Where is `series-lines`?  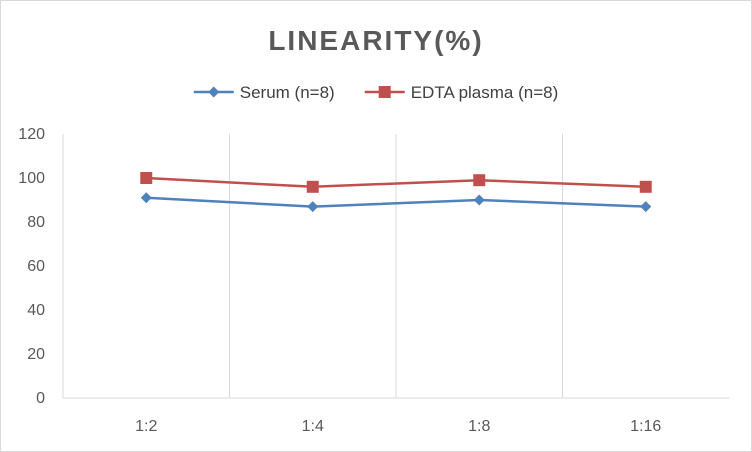
series-lines is located at coordinates (396, 192).